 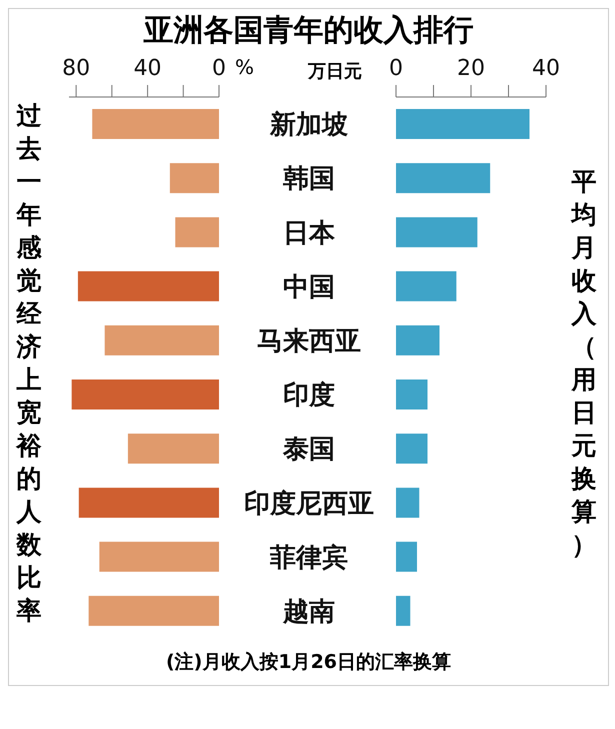 What do you see at coordinates (308, 662) in the screenshot?
I see `text: (注)月收入按1月26日的汇率换算` at bounding box center [308, 662].